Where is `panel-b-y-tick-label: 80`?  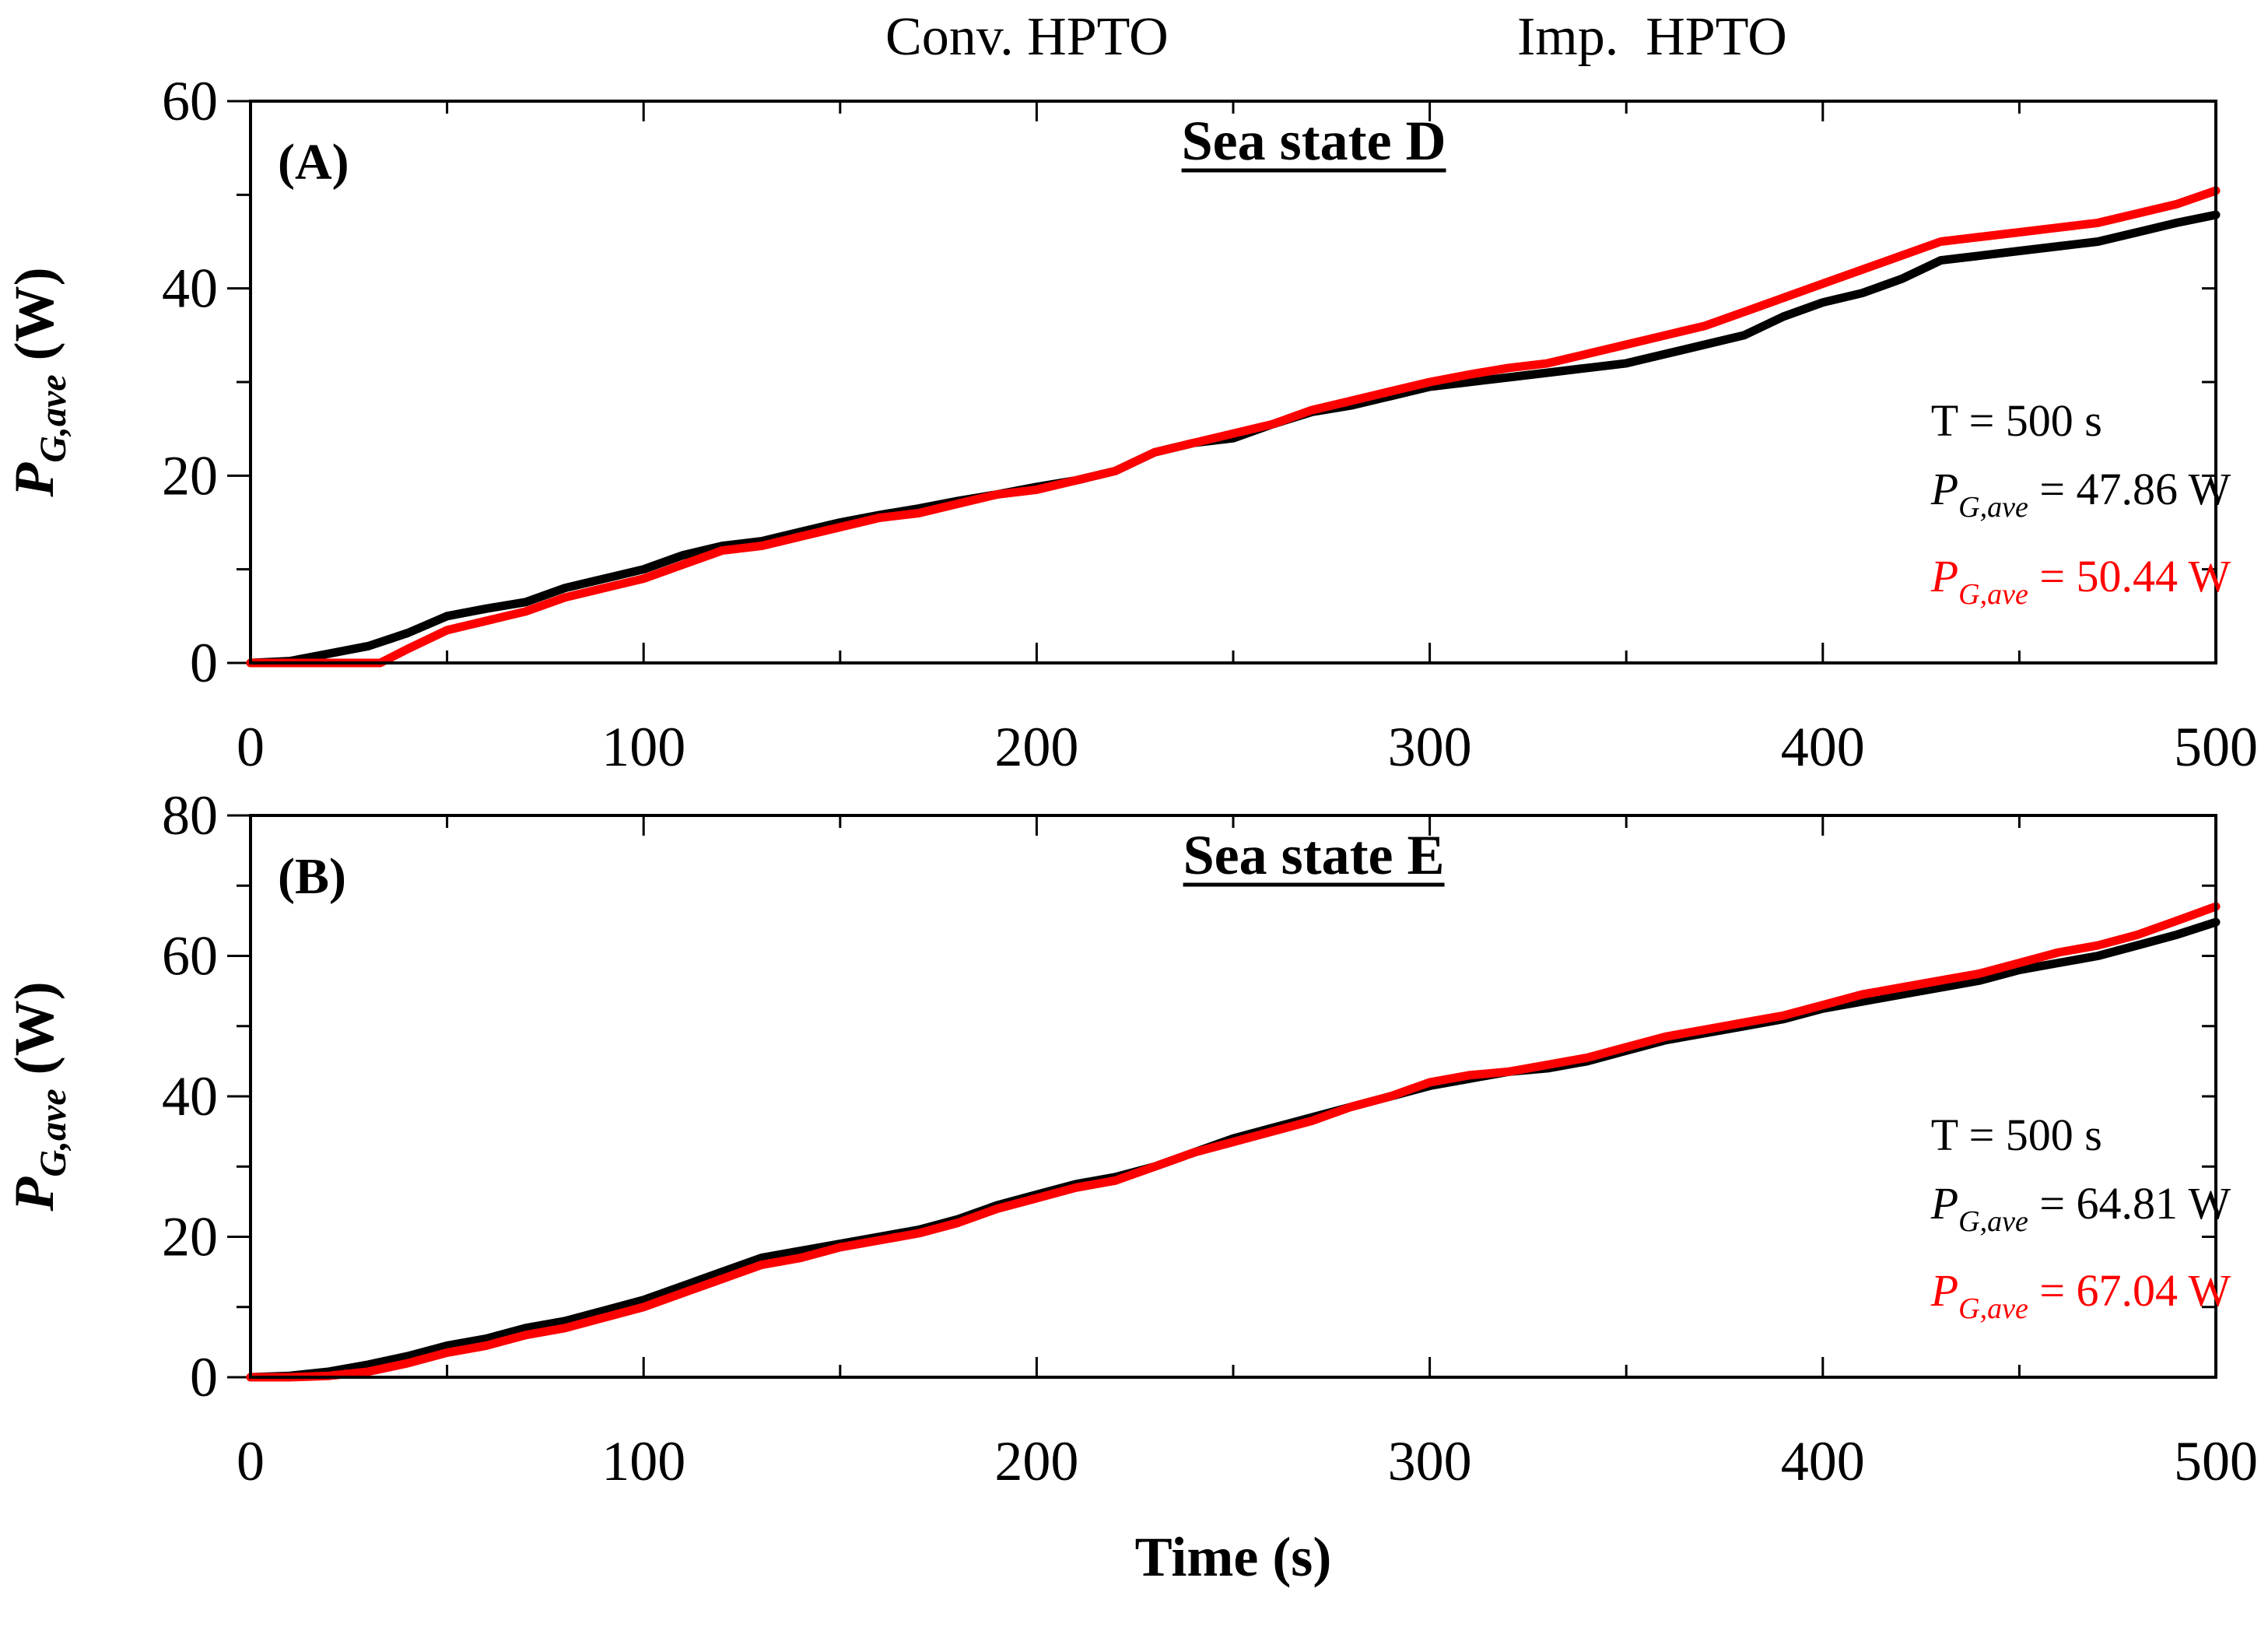 panel-b-y-tick-label: 80 is located at coordinates (190, 815).